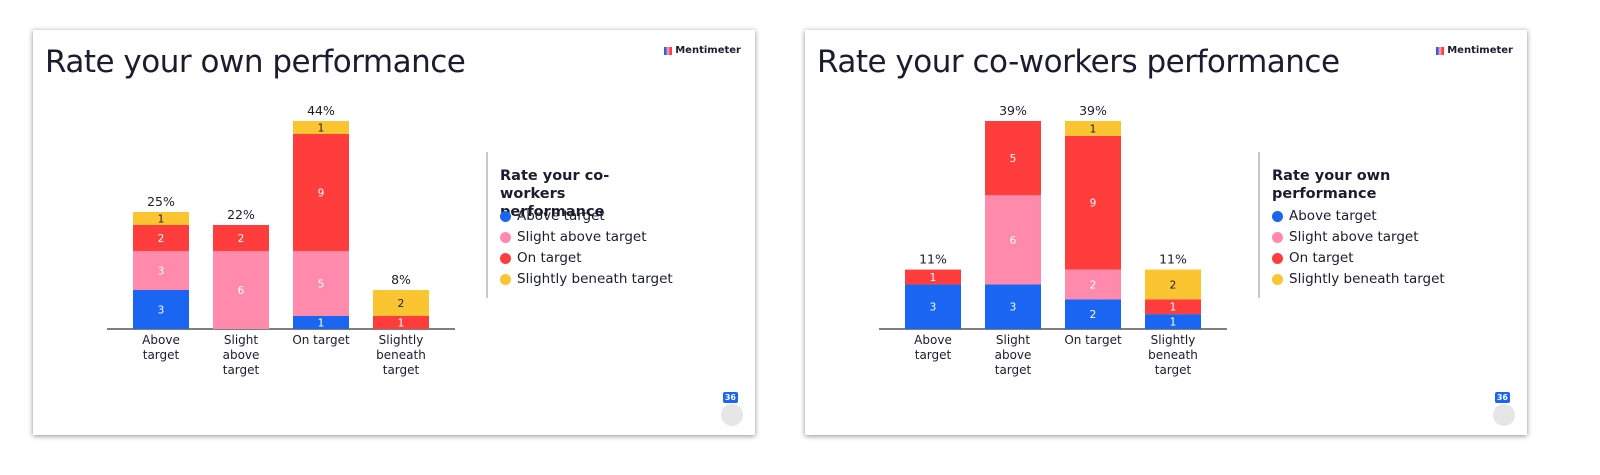 Image resolution: width=1600 pixels, height=475 pixels. I want to click on legend-label: Slight above target, so click(582, 237).